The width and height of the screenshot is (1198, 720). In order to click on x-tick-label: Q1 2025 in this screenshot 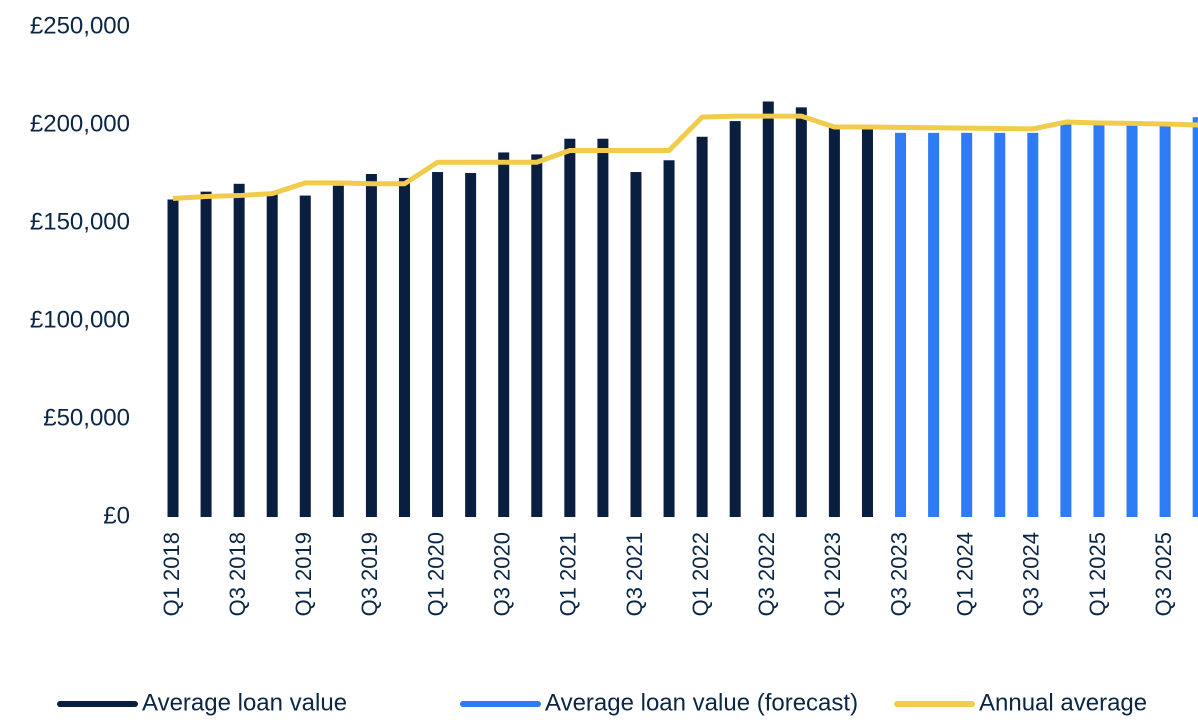, I will do `click(1097, 574)`.